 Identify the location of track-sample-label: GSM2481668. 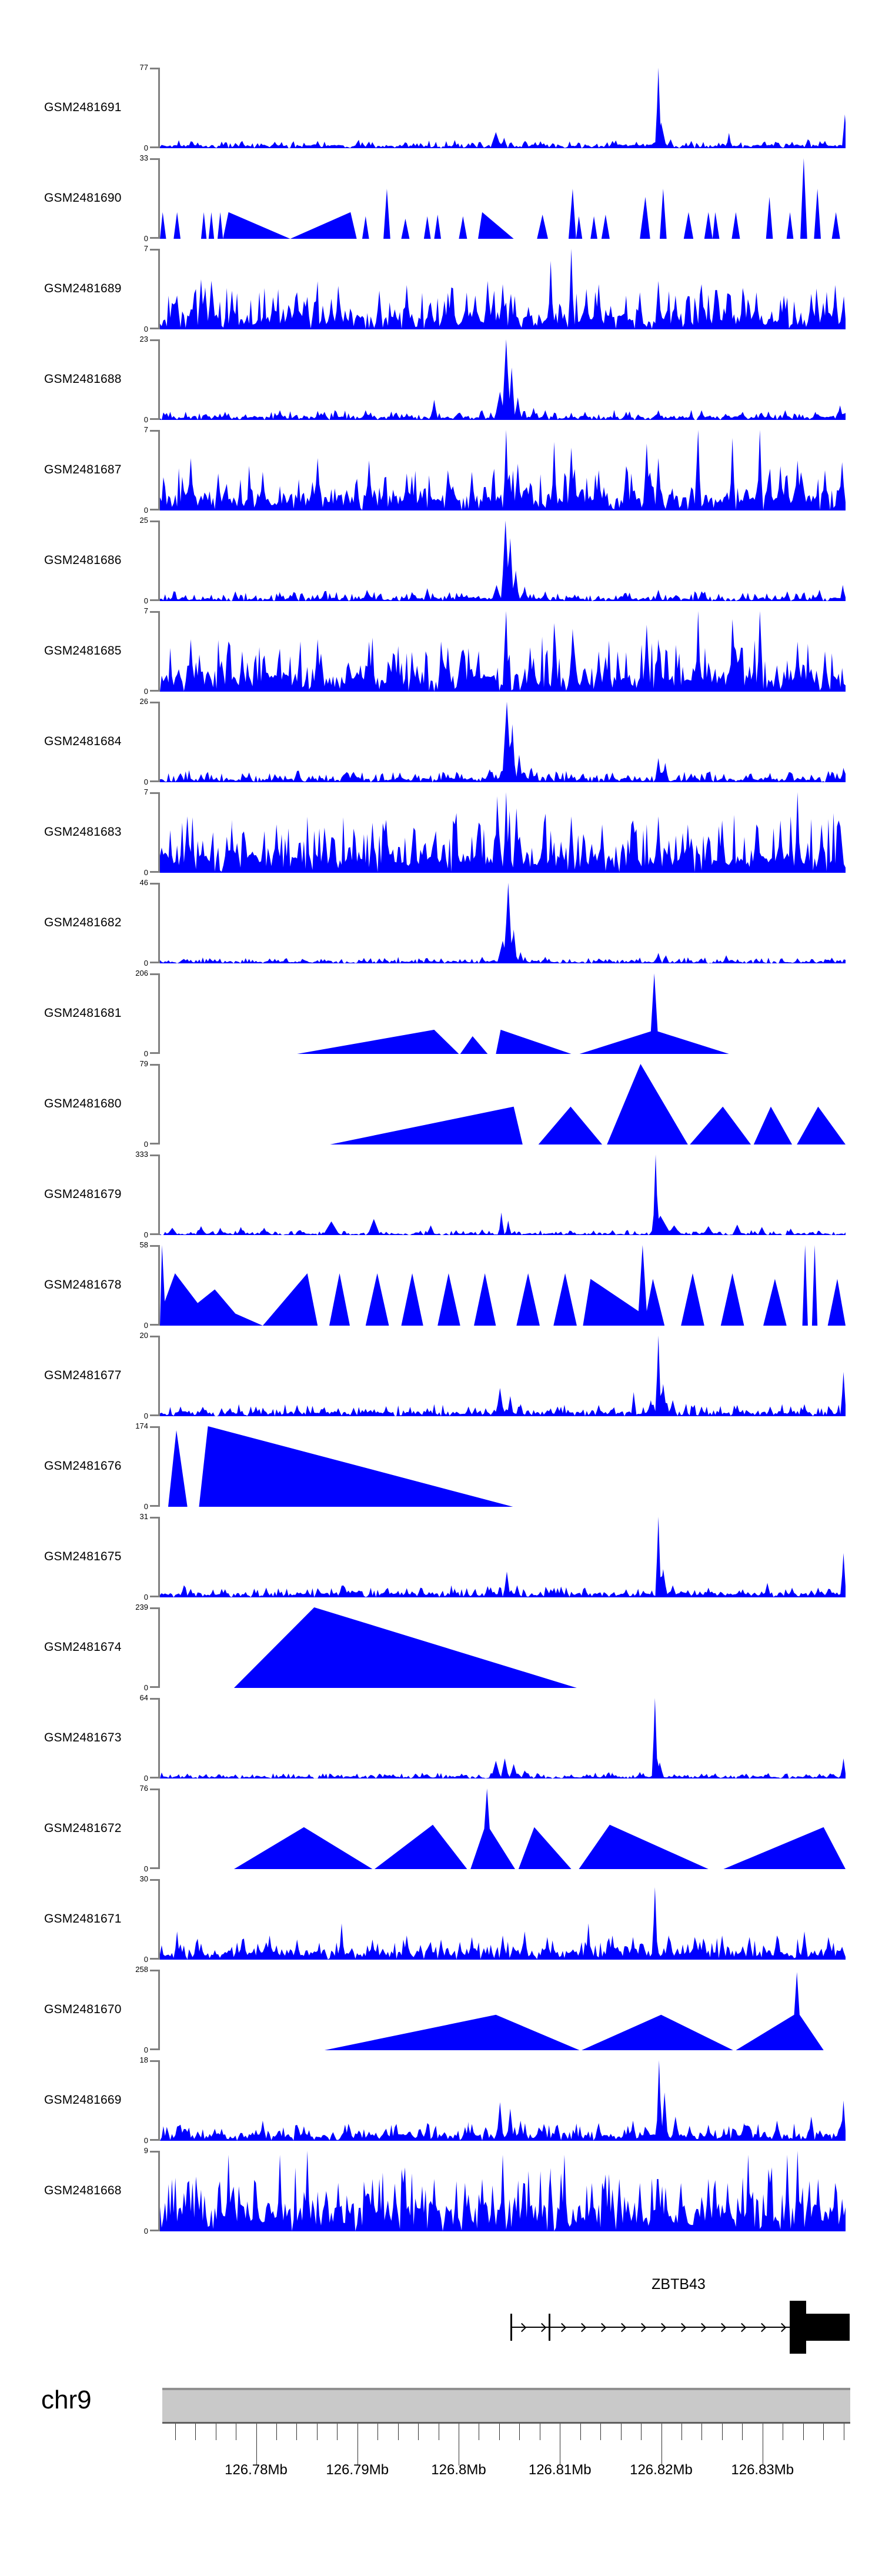
(83, 2190).